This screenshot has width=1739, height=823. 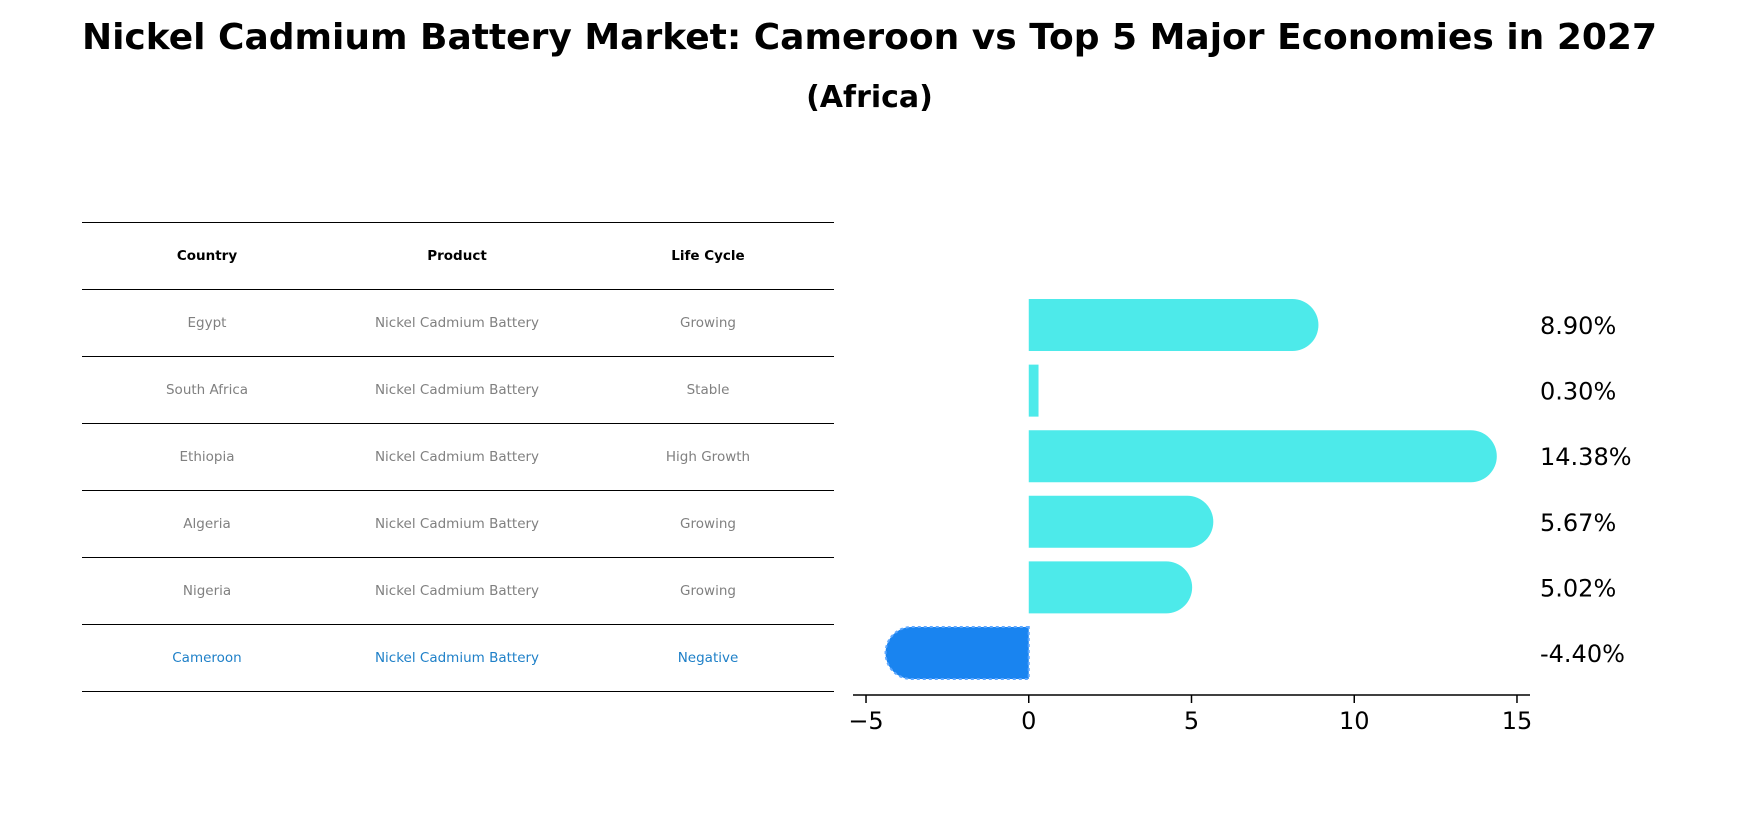 I want to click on header-country: Country, so click(x=207, y=256).